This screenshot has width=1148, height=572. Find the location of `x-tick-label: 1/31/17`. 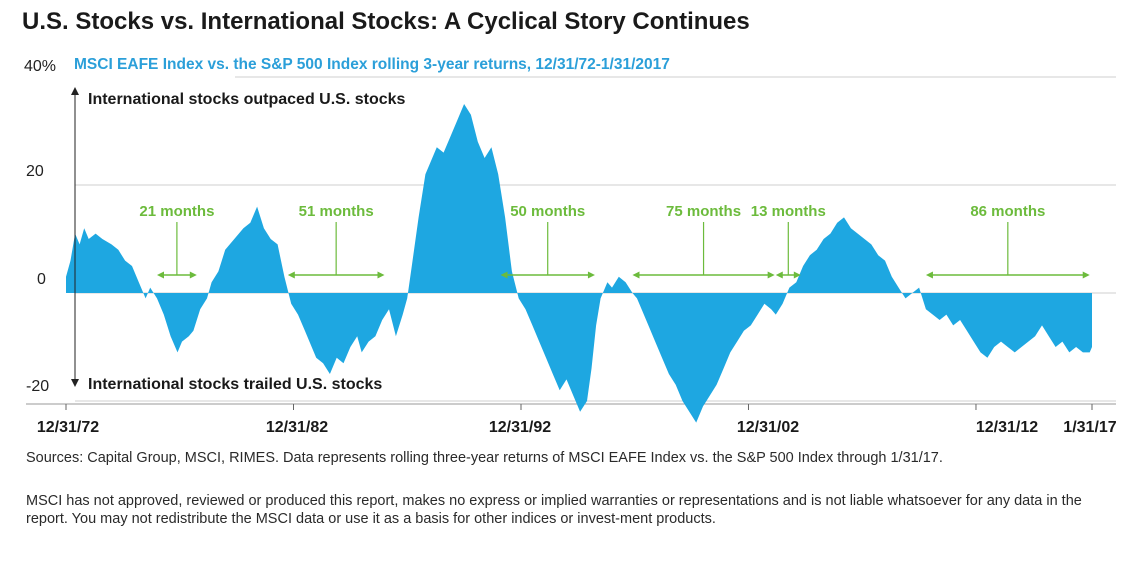

x-tick-label: 1/31/17 is located at coordinates (1089, 427).